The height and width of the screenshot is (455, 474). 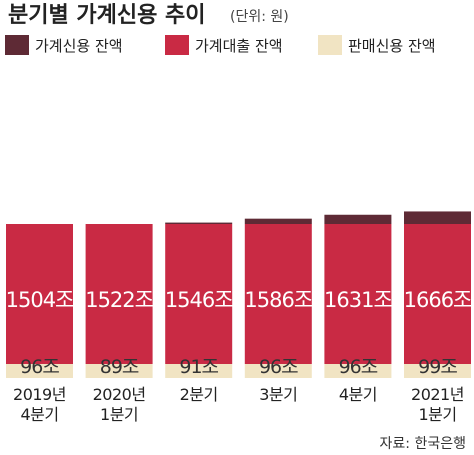 I want to click on data-label-household-loans: 1586조, so click(x=278, y=300).